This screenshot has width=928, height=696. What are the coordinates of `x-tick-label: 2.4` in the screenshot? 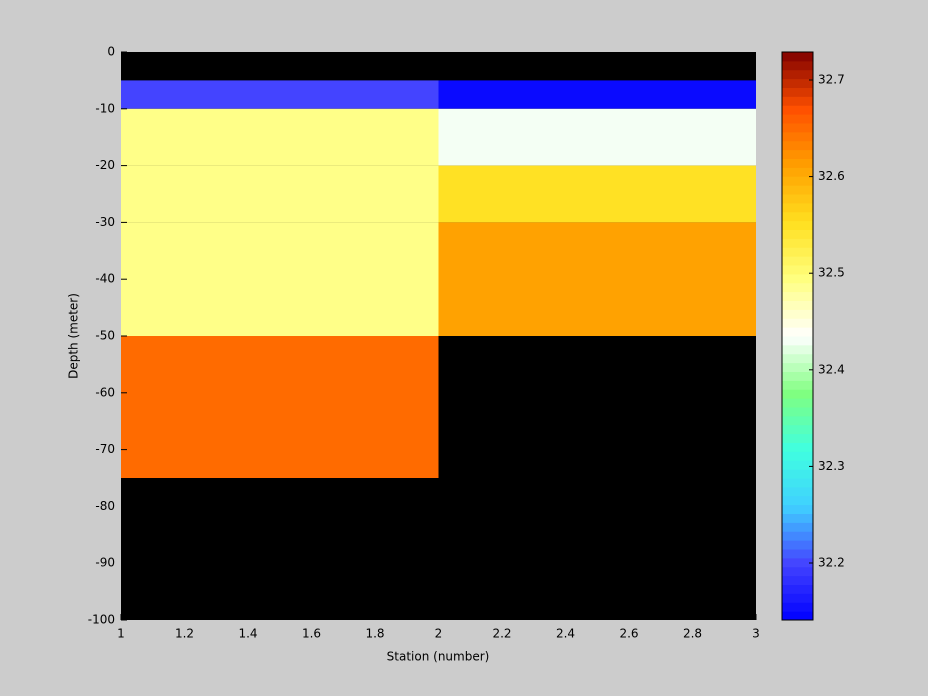 It's located at (565, 634).